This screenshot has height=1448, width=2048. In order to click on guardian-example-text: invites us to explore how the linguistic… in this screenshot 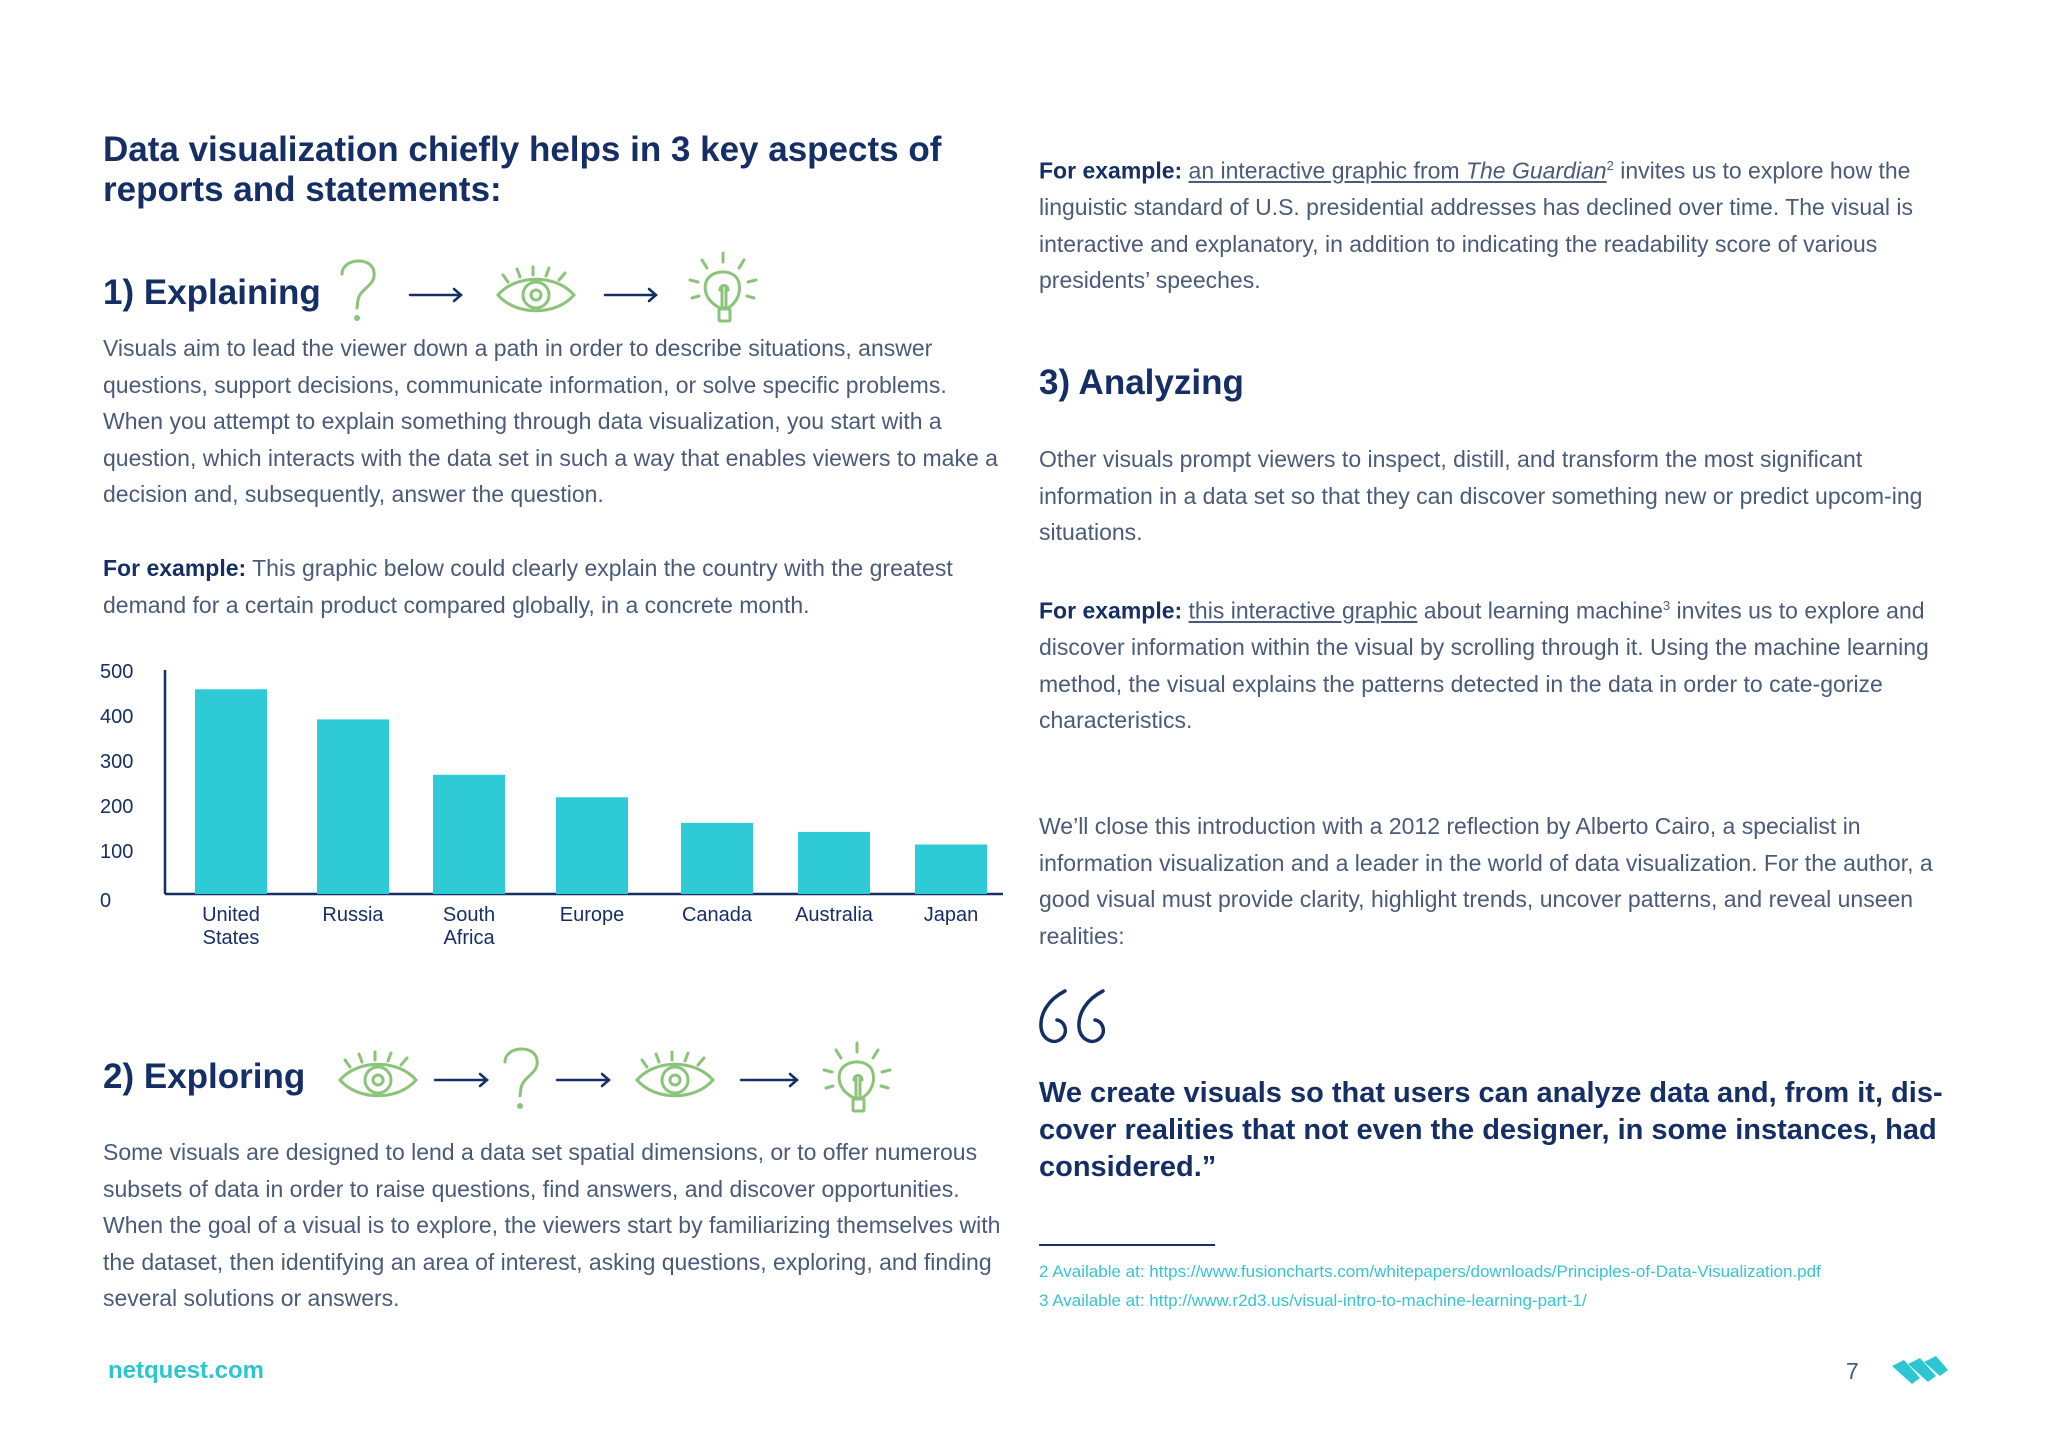, I will do `click(1476, 225)`.